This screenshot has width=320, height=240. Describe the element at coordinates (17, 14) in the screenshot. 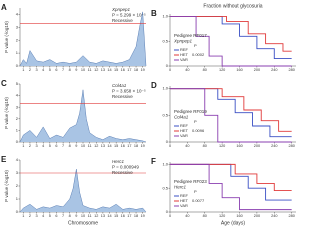

I see `y-tick-label: 4` at that location.